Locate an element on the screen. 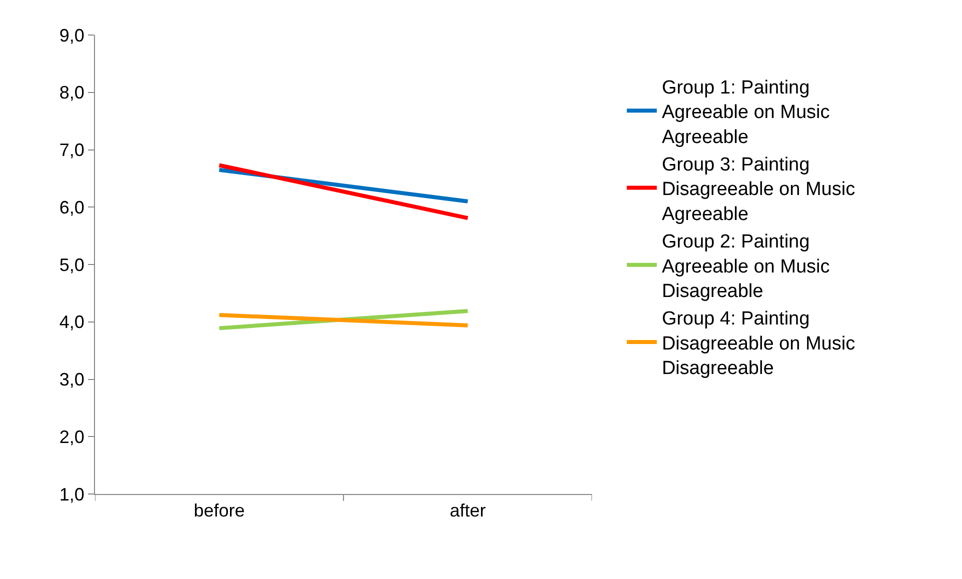 The height and width of the screenshot is (579, 962). x-tick-label: before is located at coordinates (219, 510).